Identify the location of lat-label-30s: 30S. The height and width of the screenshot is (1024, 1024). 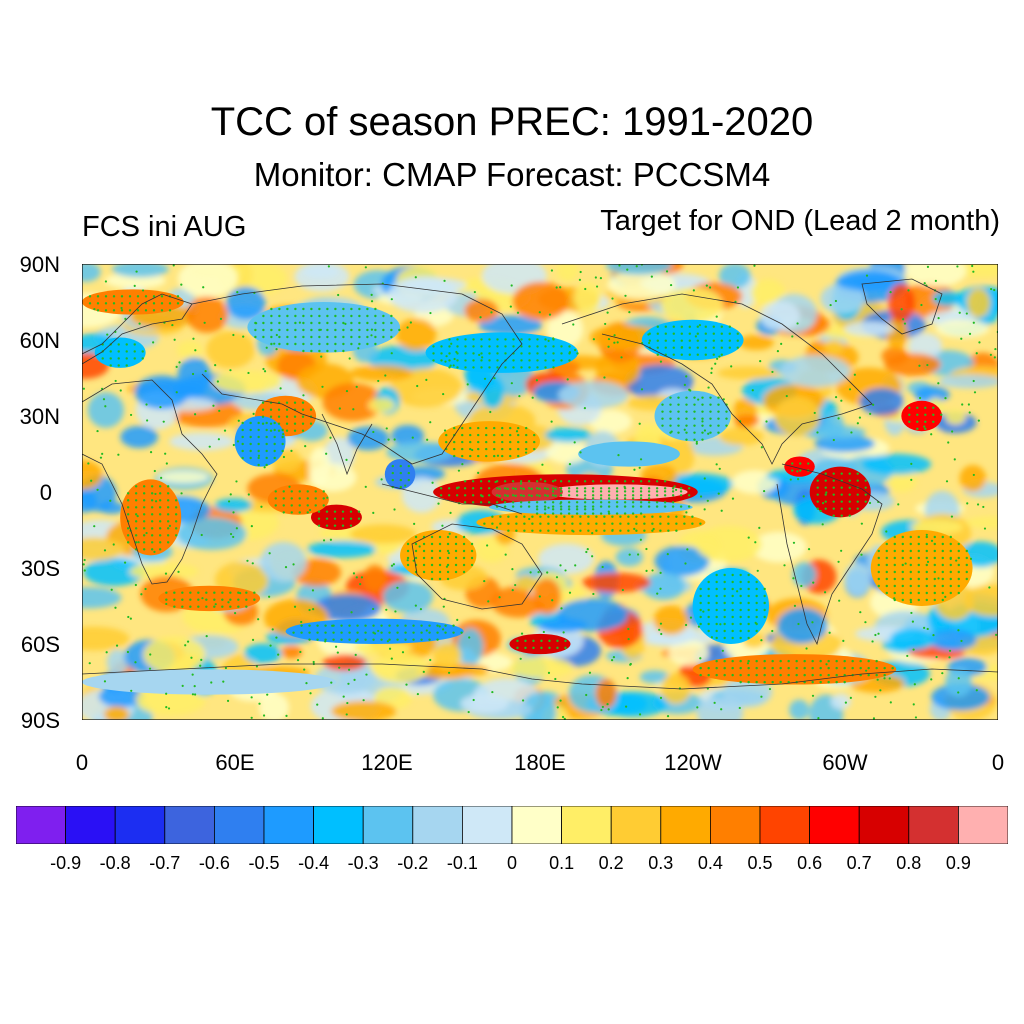
(40, 568).